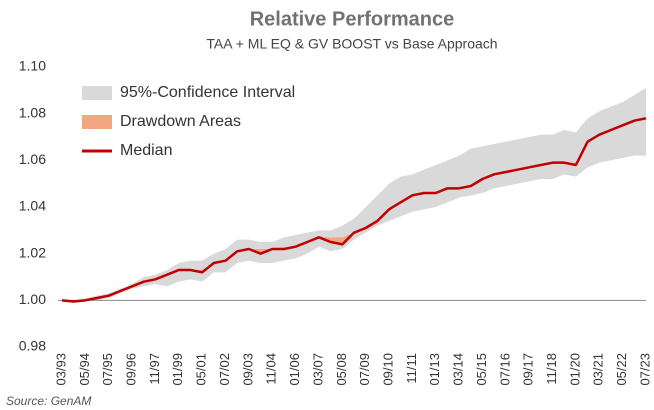  What do you see at coordinates (177, 369) in the screenshot?
I see `x-tick-label: 01/99` at bounding box center [177, 369].